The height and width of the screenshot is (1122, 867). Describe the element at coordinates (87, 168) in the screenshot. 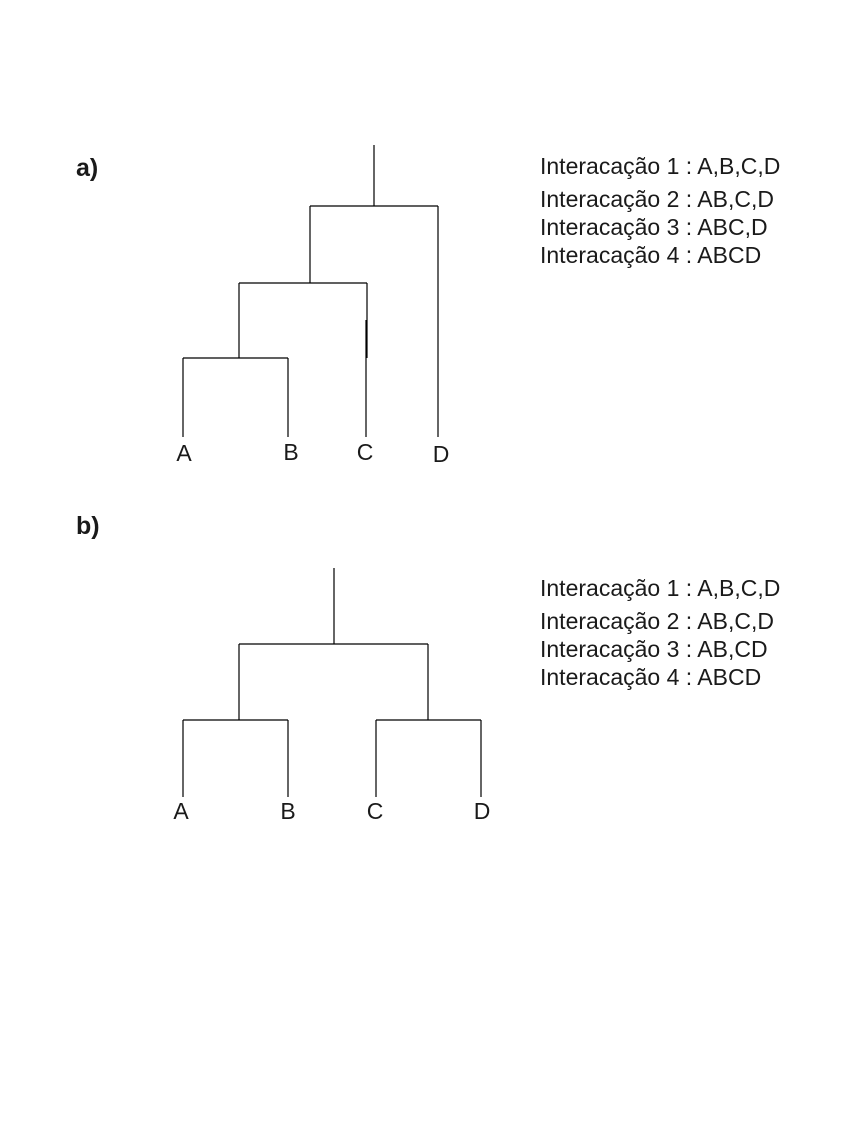

I see `panel-a-label: a)` at that location.